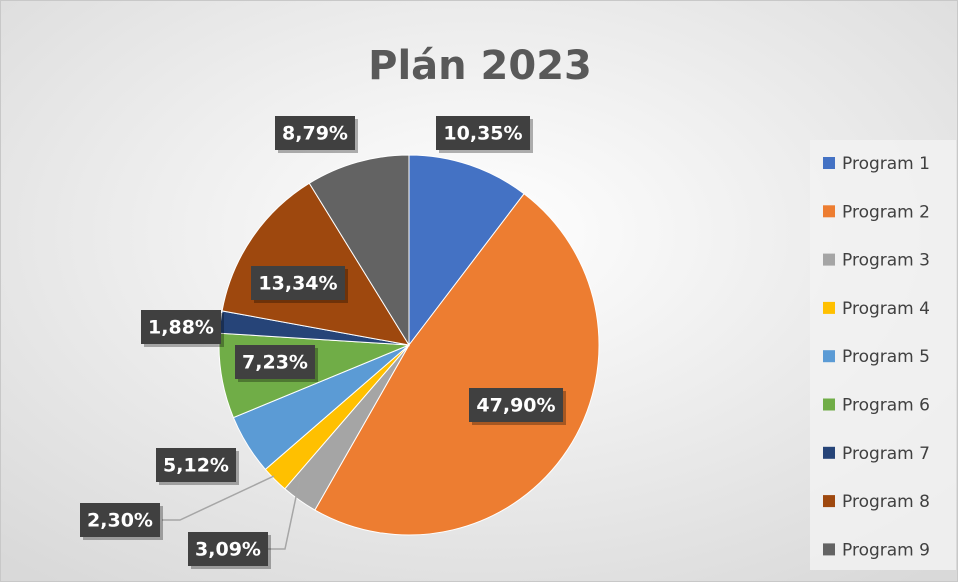 This screenshot has width=958, height=586. What do you see at coordinates (886, 502) in the screenshot?
I see `legend-label: Program 8` at bounding box center [886, 502].